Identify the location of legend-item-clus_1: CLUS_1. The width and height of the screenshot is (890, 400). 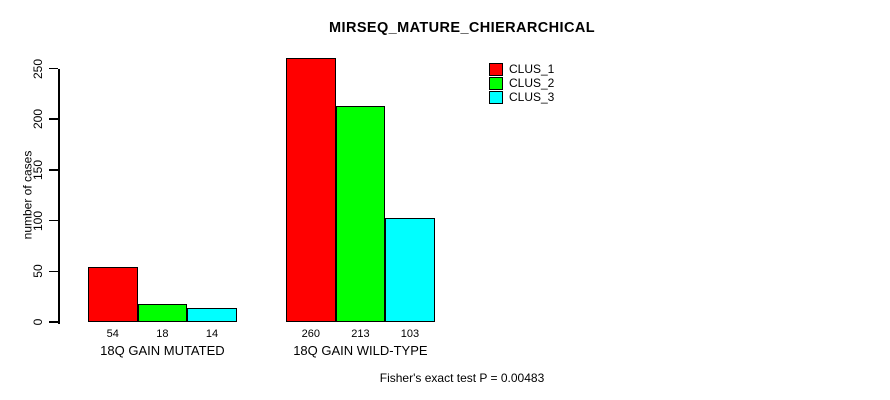
(522, 69).